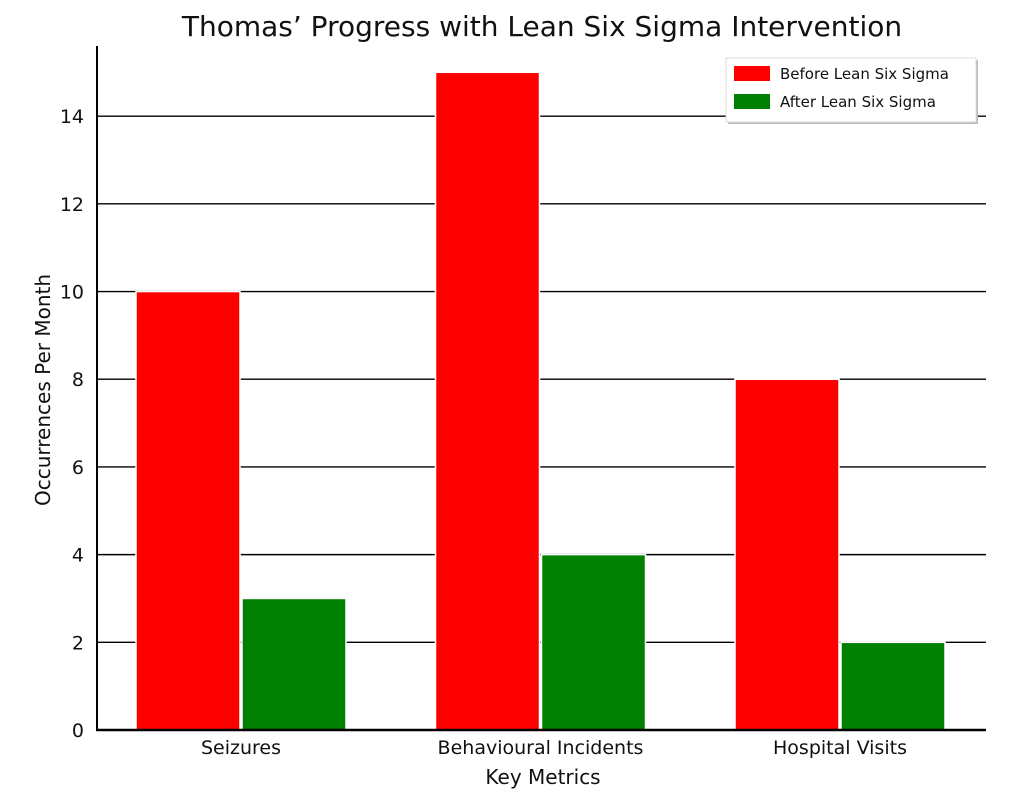 This screenshot has height=800, width=1024. Describe the element at coordinates (78, 556) in the screenshot. I see `y-tick-label: 4` at that location.